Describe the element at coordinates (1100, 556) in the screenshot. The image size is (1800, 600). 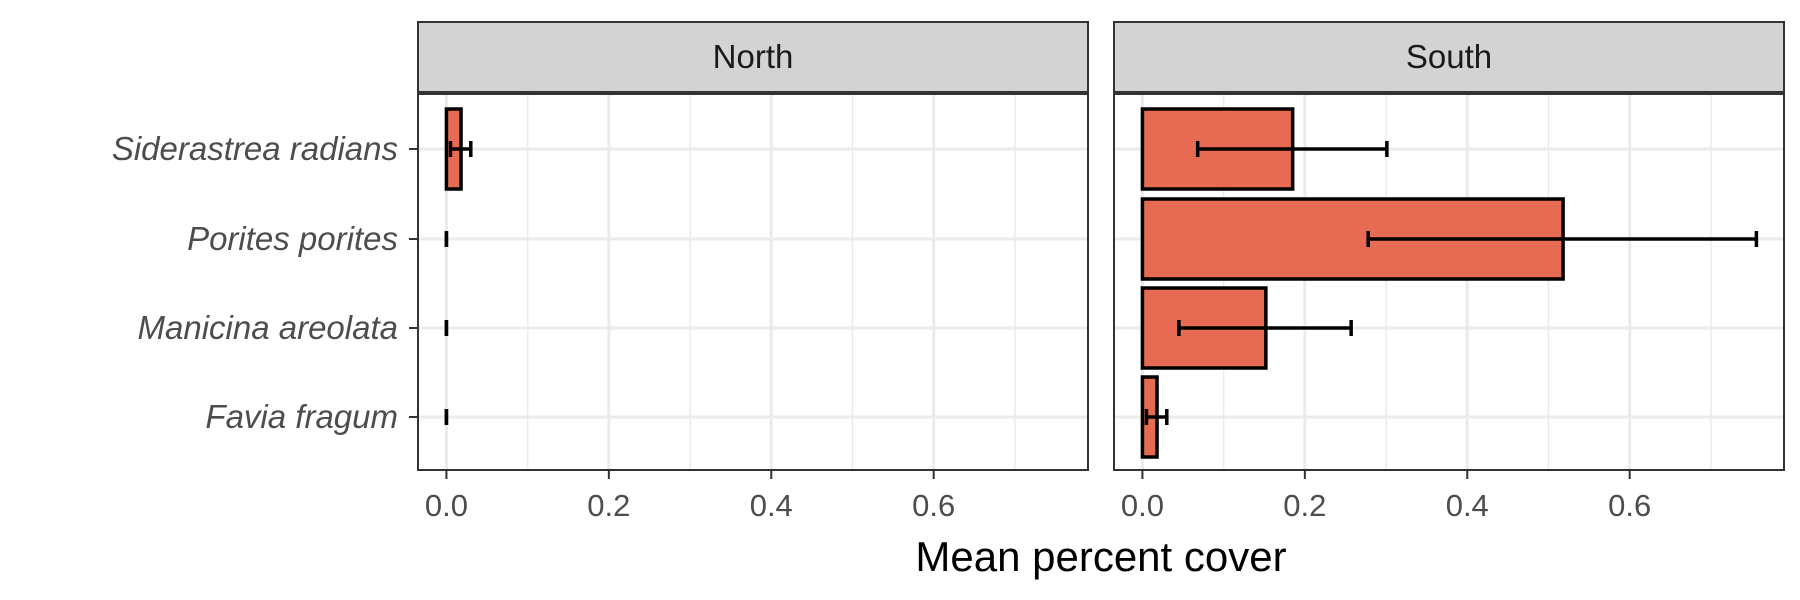
I see `x-axis-title: Mean percent cover` at that location.